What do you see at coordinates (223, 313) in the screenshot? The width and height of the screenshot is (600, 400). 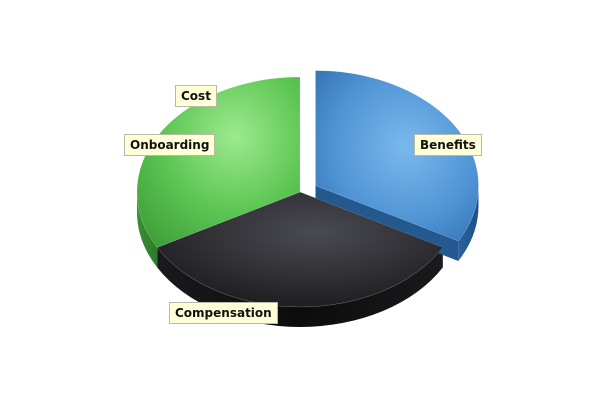 I see `compensation-label: Compensation` at bounding box center [223, 313].